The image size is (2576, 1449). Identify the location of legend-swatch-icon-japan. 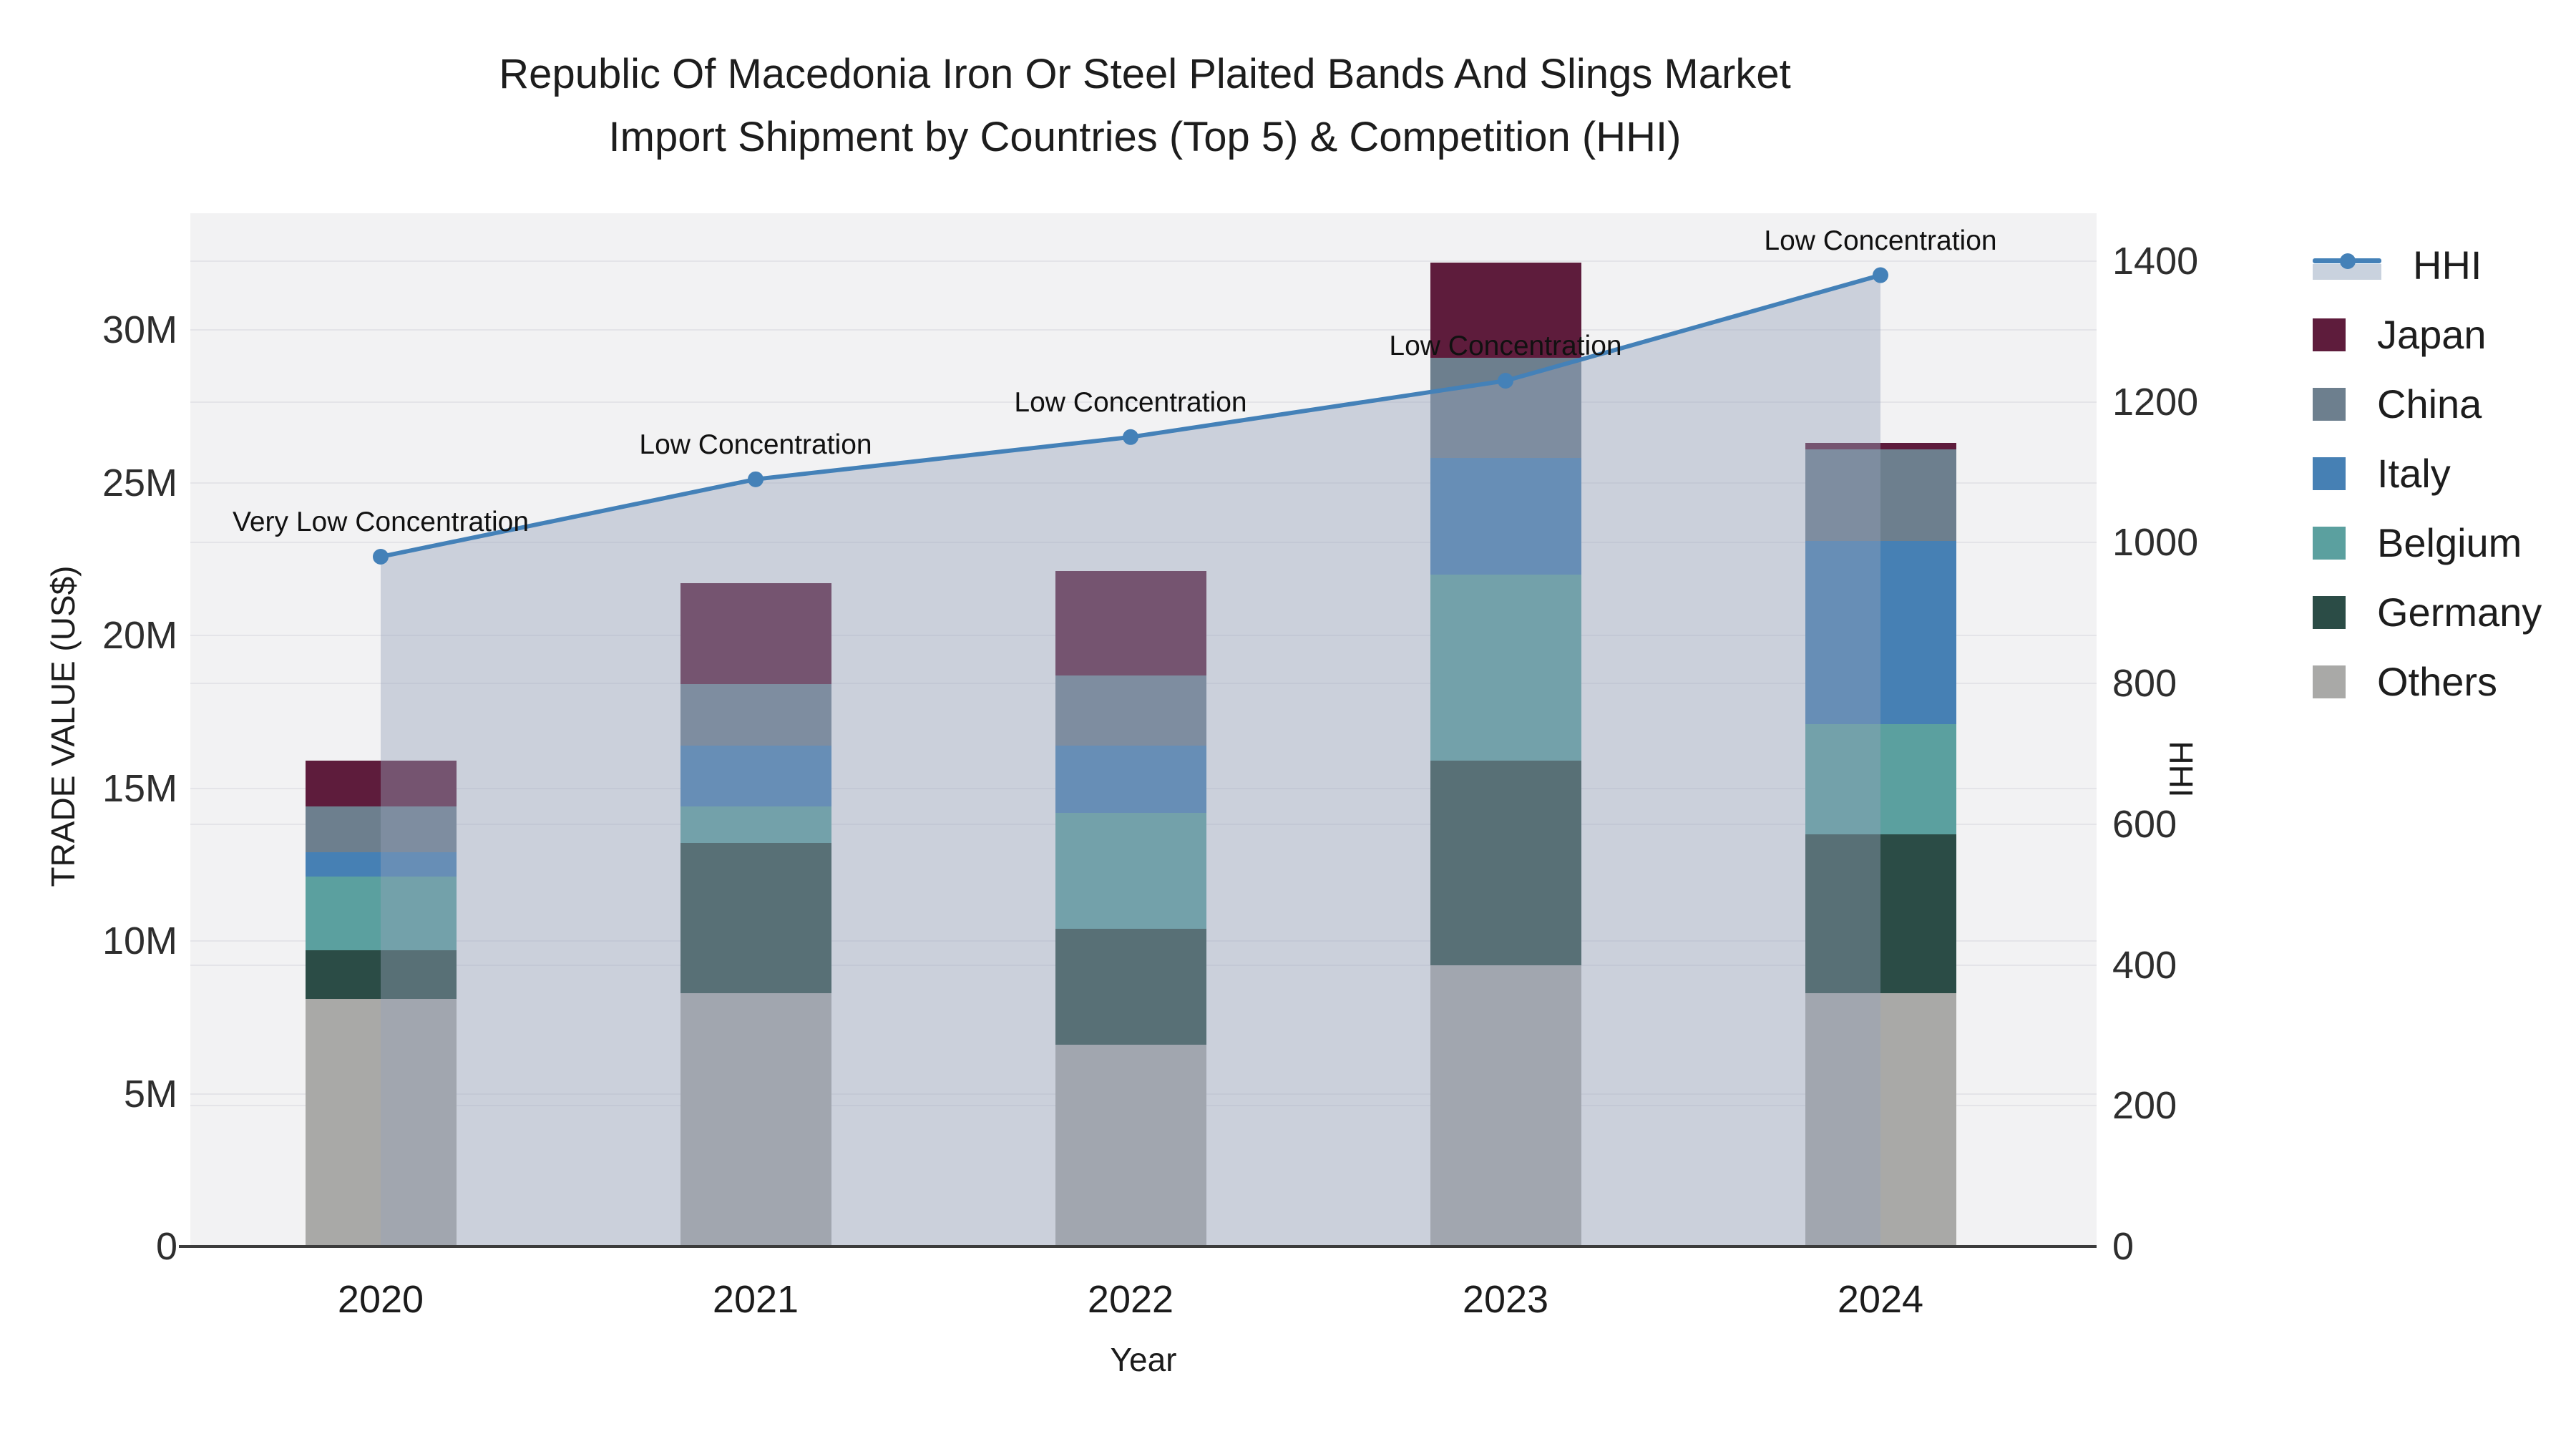
(2329, 334).